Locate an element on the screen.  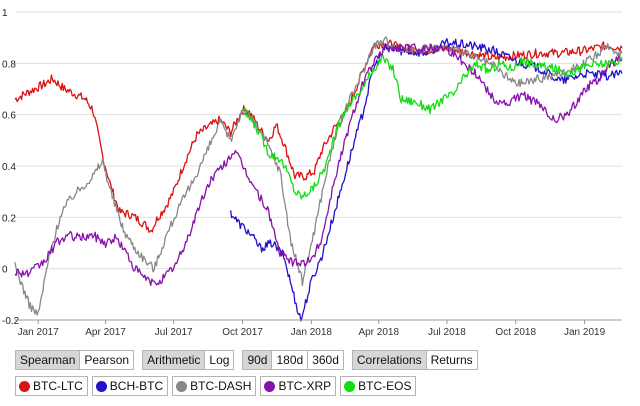
legend-item-btc-eos: BTC-EOS is located at coordinates (378, 386).